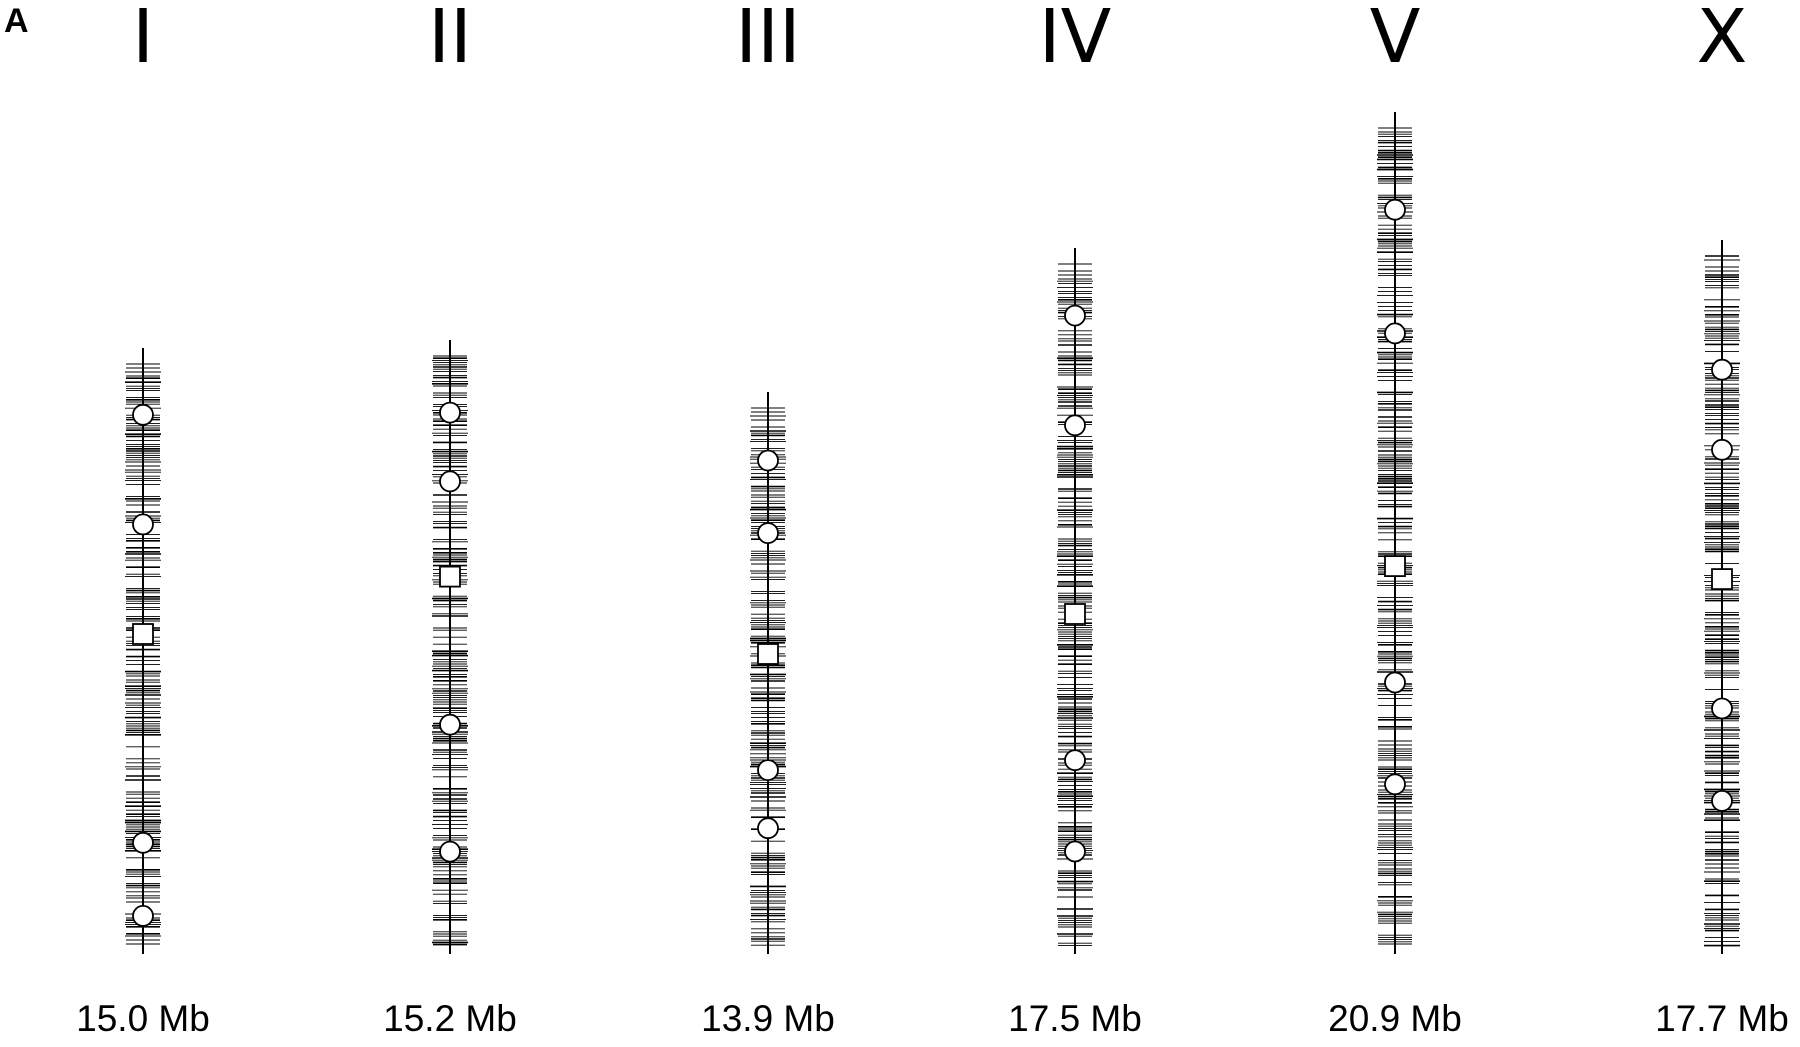 Image resolution: width=1800 pixels, height=1047 pixels. I want to click on chromosome-X, so click(1722, 597).